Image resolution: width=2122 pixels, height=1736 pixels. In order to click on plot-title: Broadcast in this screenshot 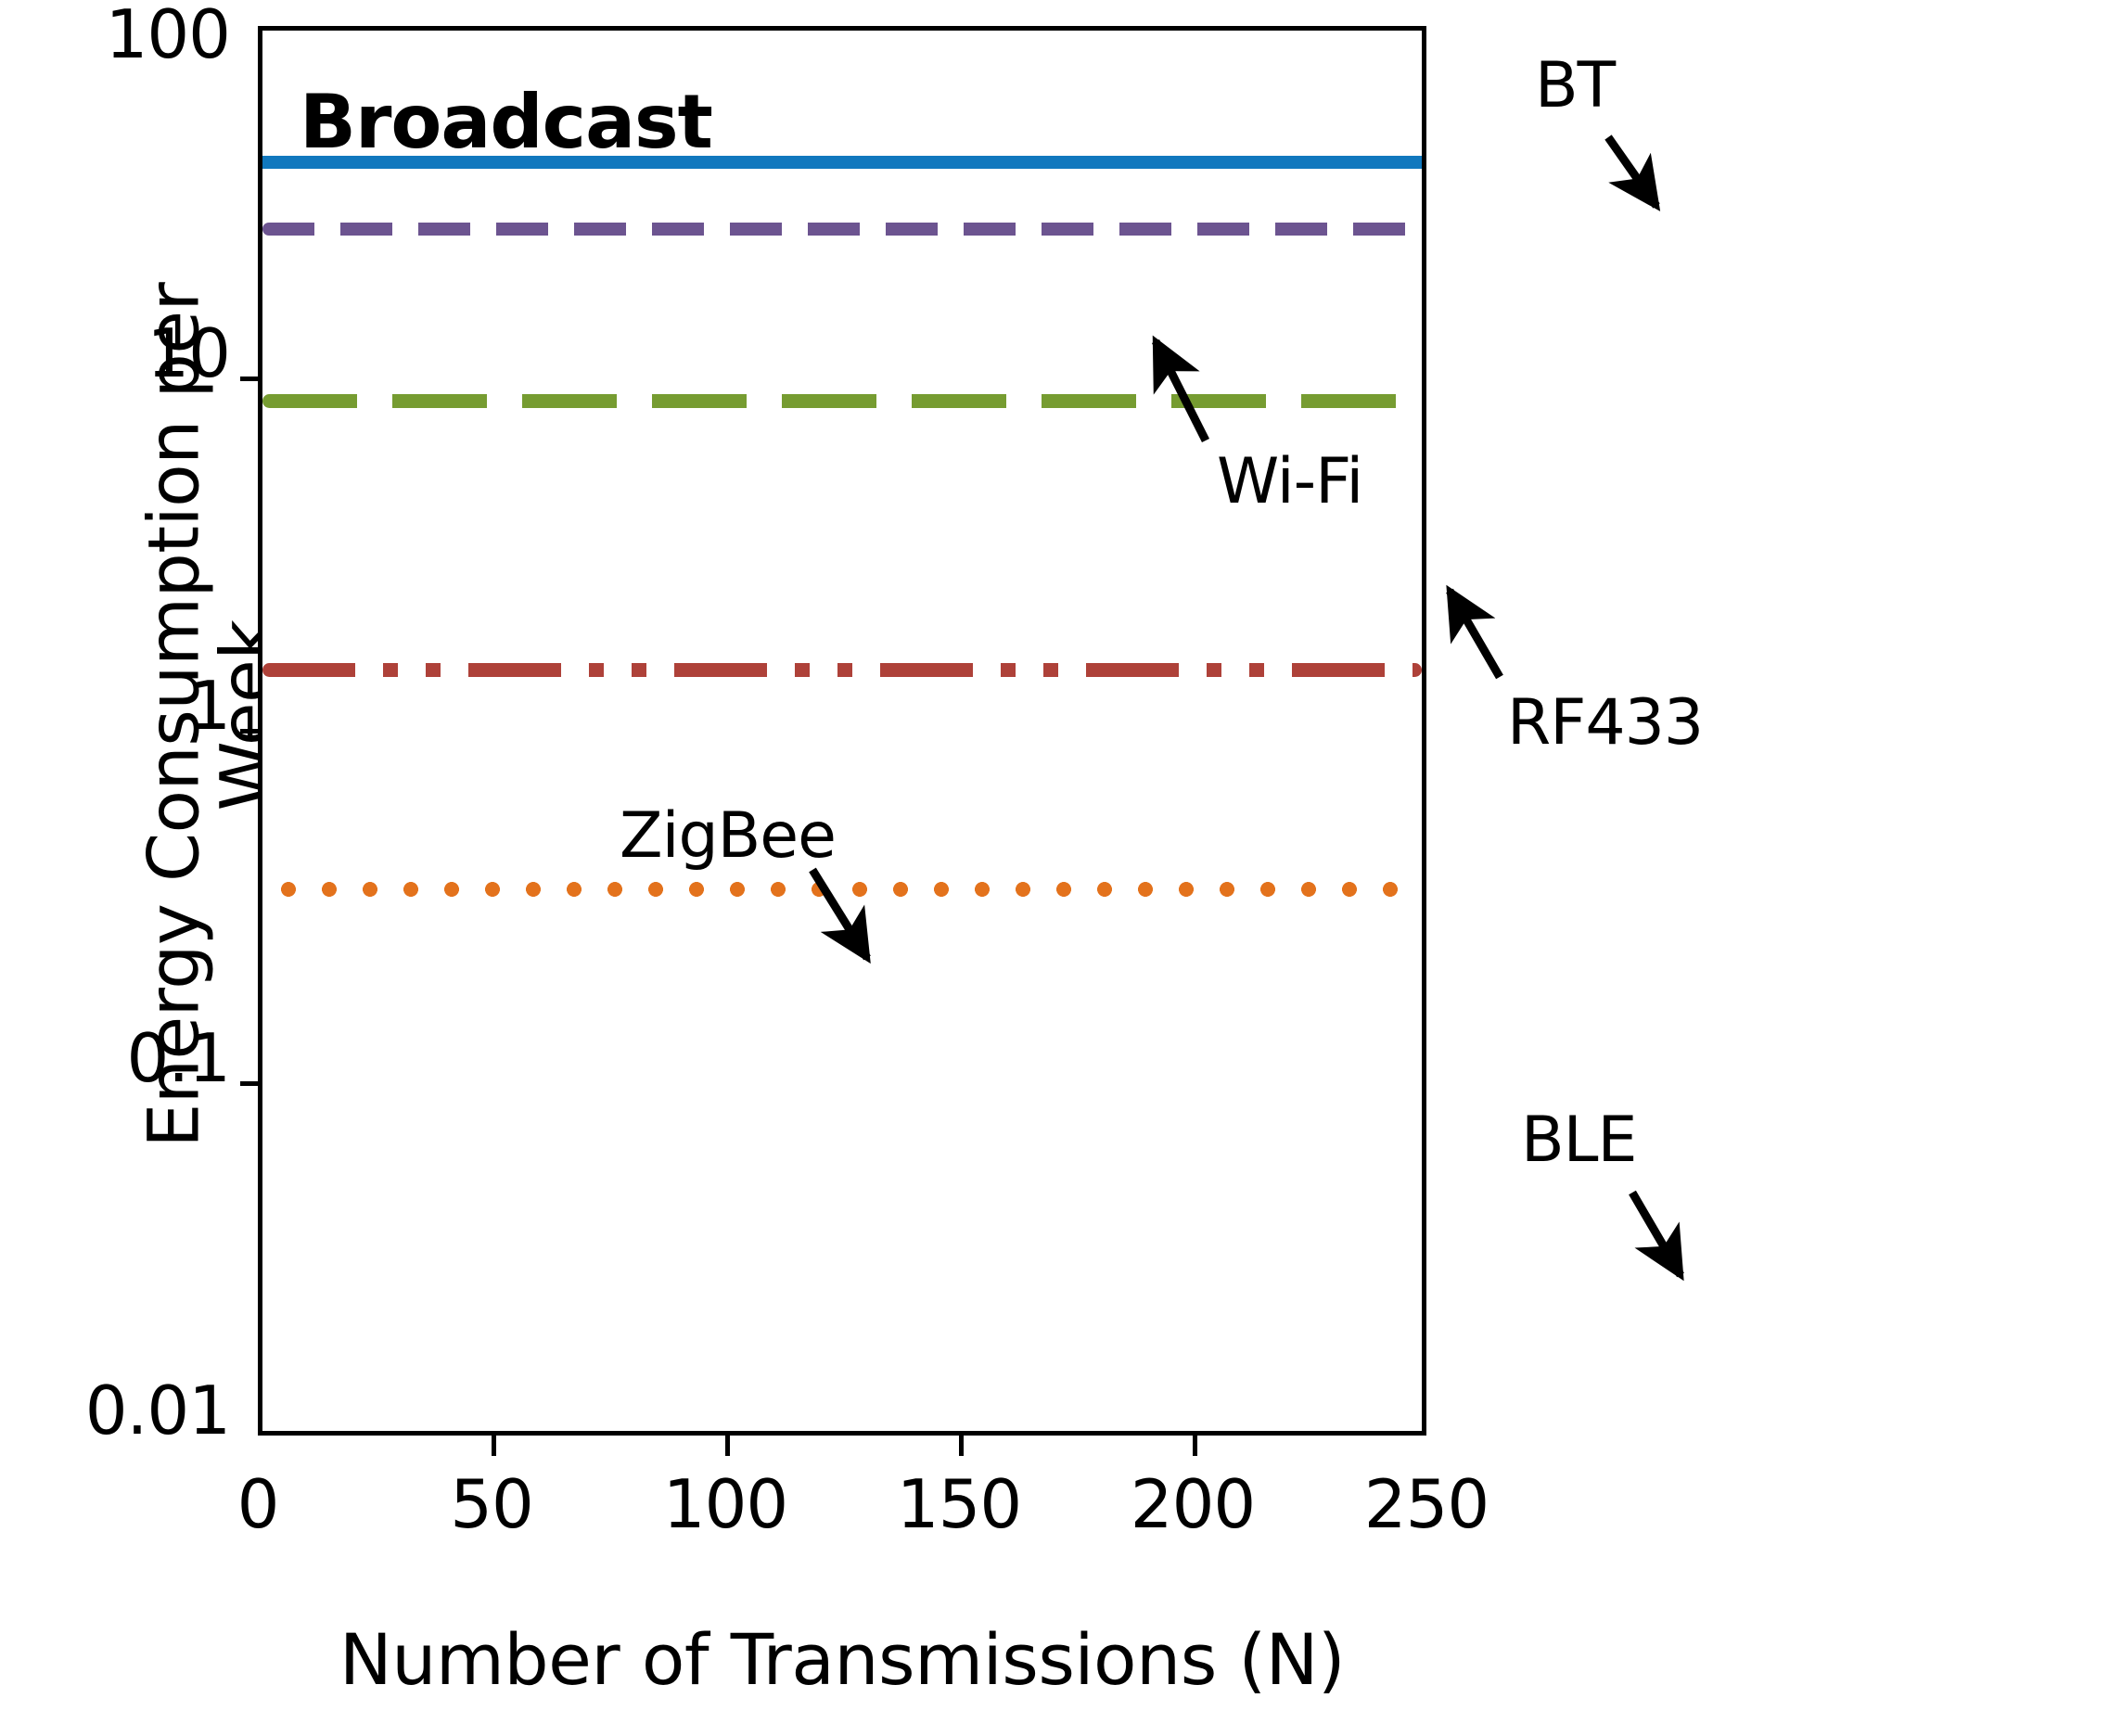, I will do `click(507, 122)`.